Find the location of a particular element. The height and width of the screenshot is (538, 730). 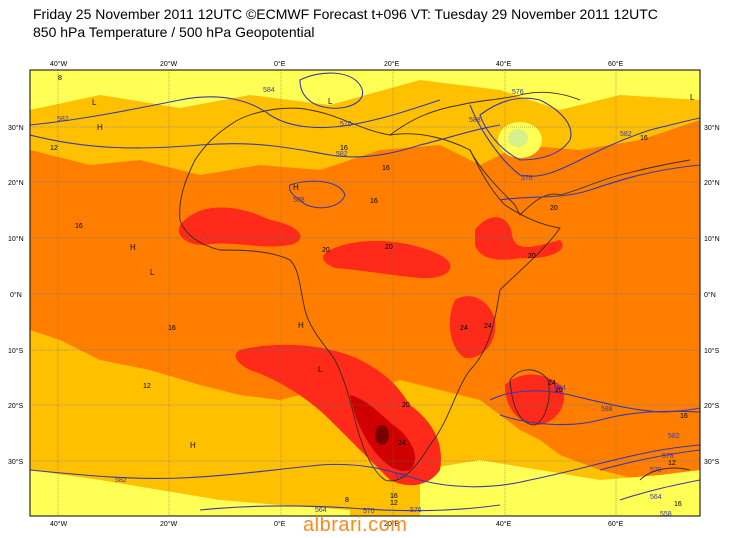

left-latitude-ticks: 30°N 20°N 10°N 0°N 10°S 20°S 30°S is located at coordinates (16, 295).